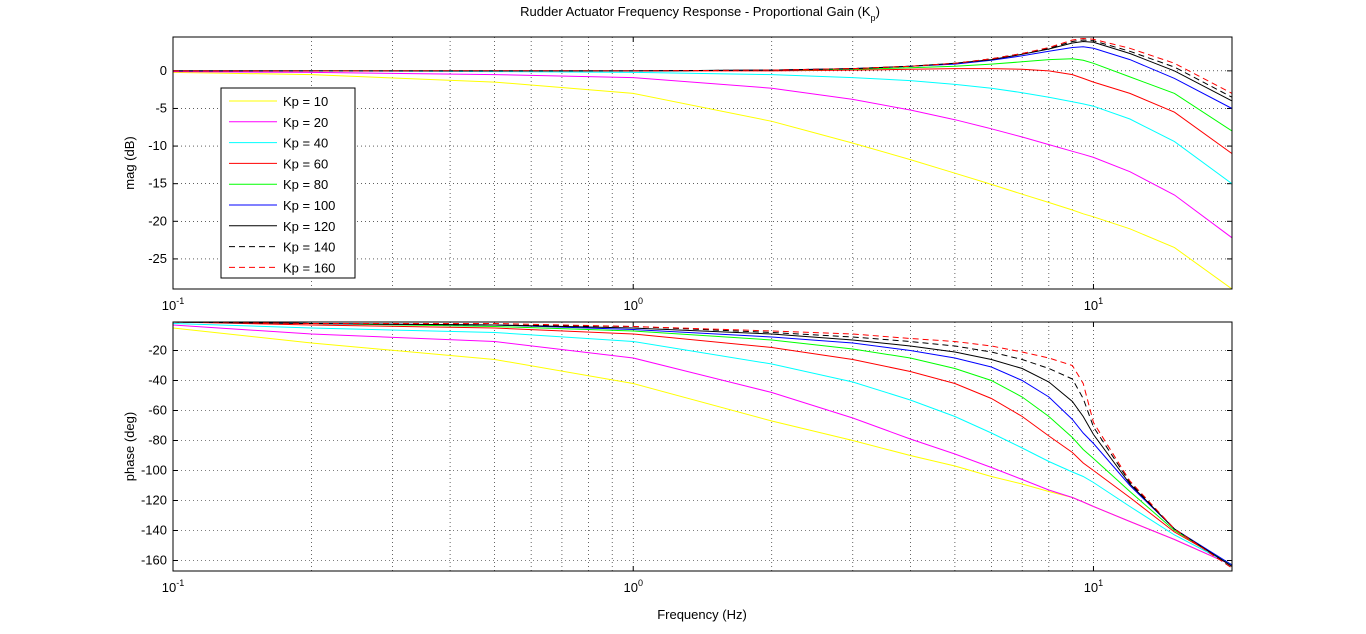  Describe the element at coordinates (305, 122) in the screenshot. I see `legend-label: Kp = 20` at that location.